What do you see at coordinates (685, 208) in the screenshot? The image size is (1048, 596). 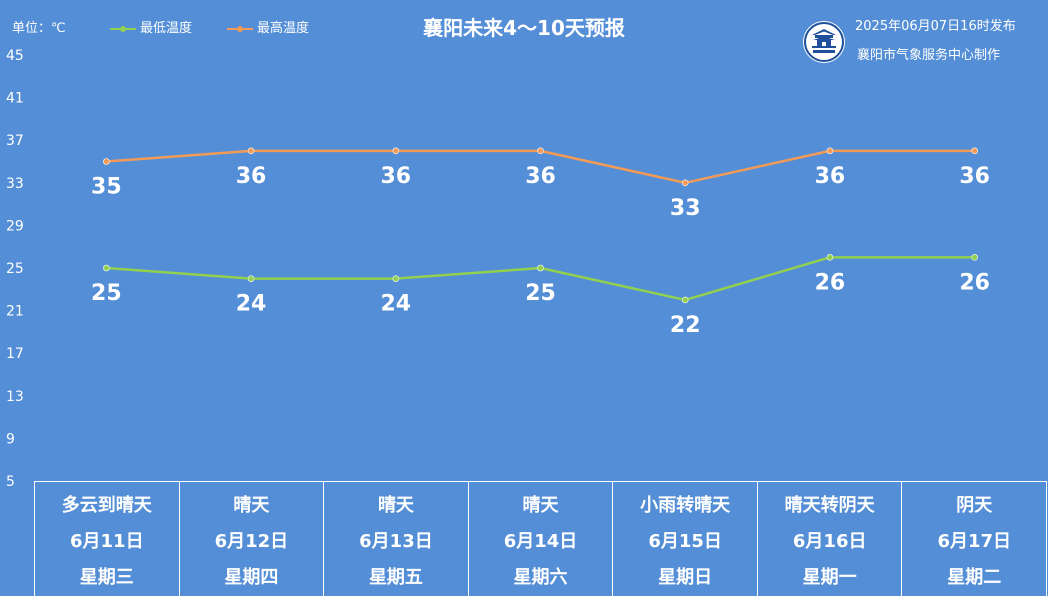 I see `high-temp-label: 33` at bounding box center [685, 208].